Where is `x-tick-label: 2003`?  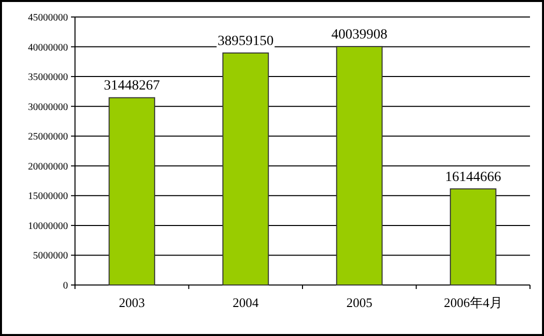 x-tick-label: 2003 is located at coordinates (131, 302).